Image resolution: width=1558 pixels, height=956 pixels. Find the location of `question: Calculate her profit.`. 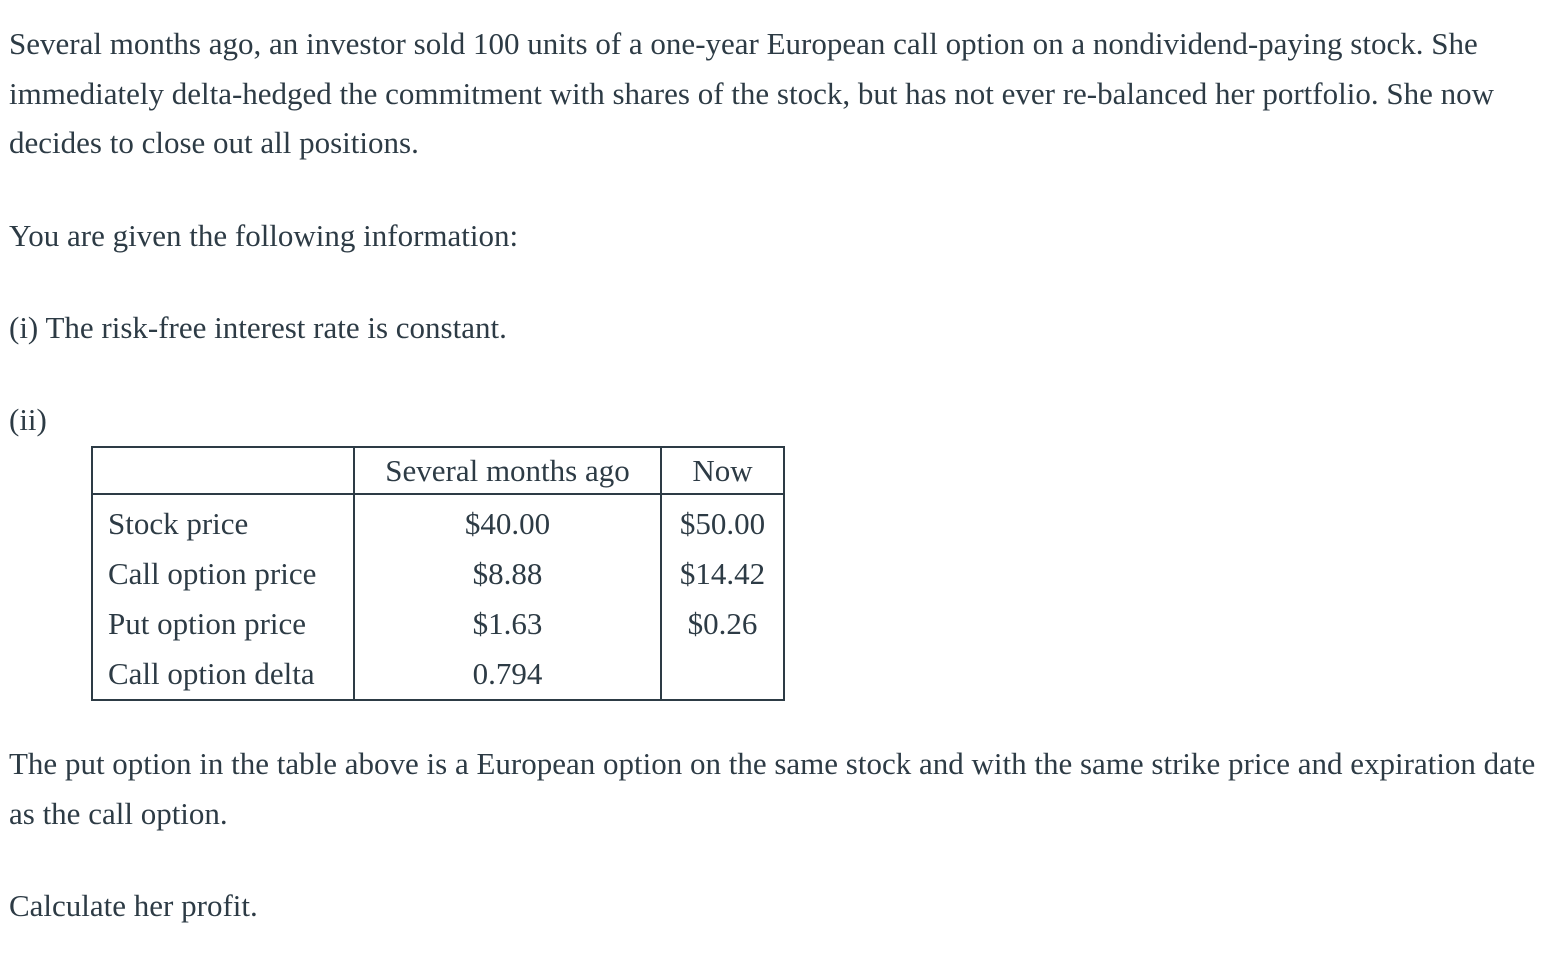

question: Calculate her profit. is located at coordinates (133, 905).